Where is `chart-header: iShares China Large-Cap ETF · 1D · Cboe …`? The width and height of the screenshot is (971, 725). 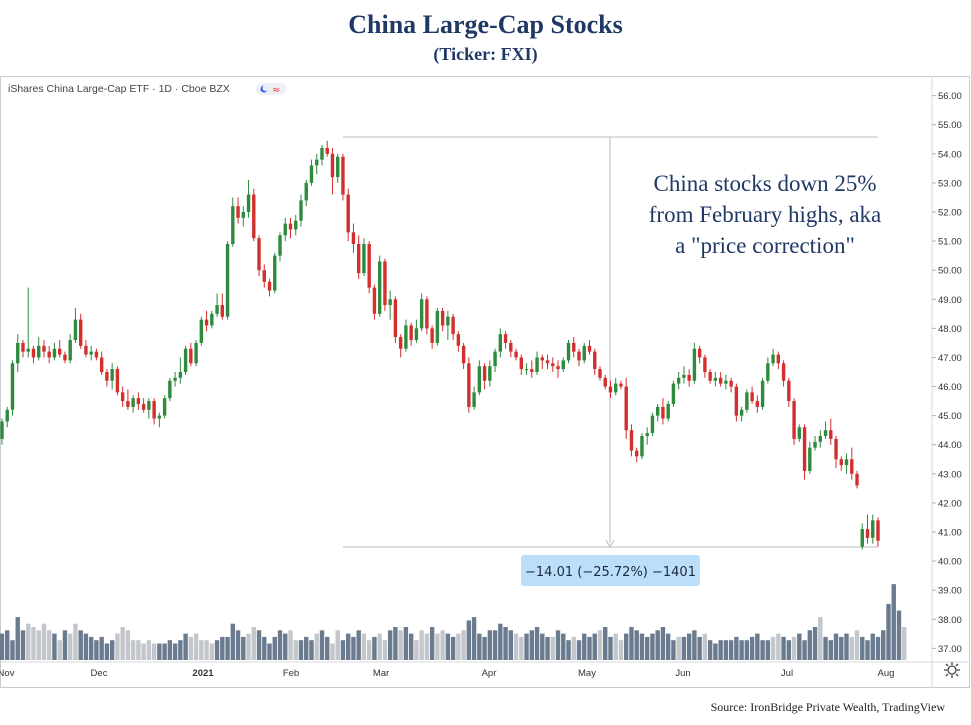
chart-header: iShares China Large-Cap ETF · 1D · Cboe … is located at coordinates (119, 89).